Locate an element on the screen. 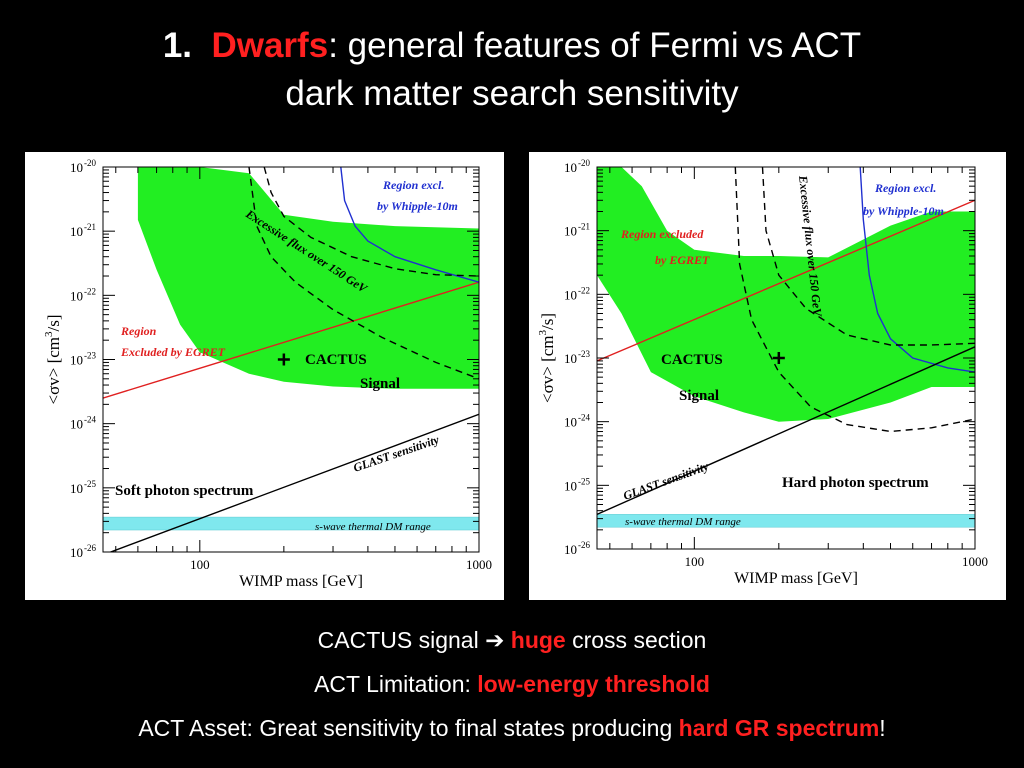 The width and height of the screenshot is (1024, 768). bullet-1-text: CACTUS signal is located at coordinates (398, 640).